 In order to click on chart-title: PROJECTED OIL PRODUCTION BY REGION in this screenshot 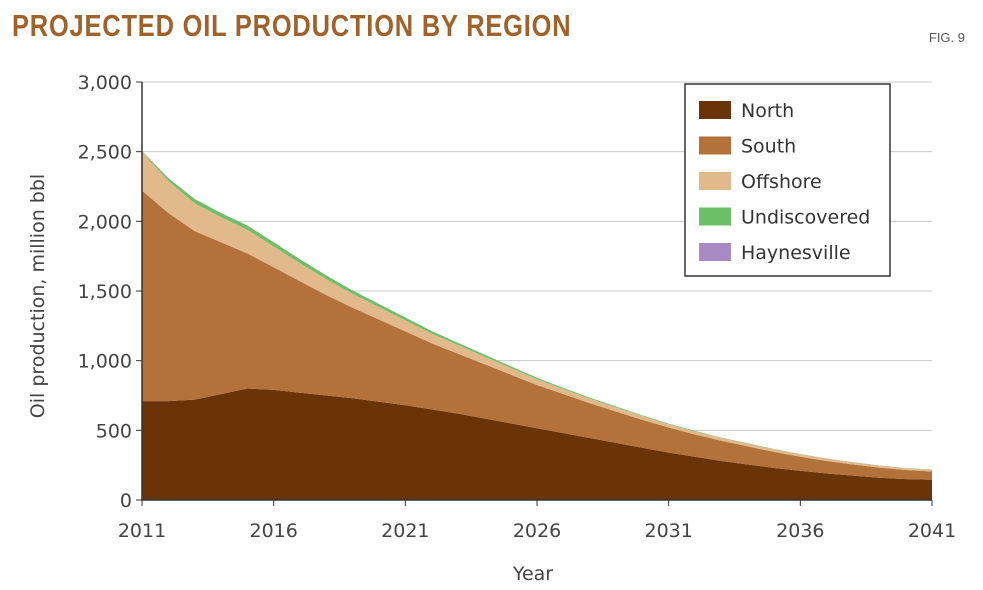, I will do `click(292, 25)`.